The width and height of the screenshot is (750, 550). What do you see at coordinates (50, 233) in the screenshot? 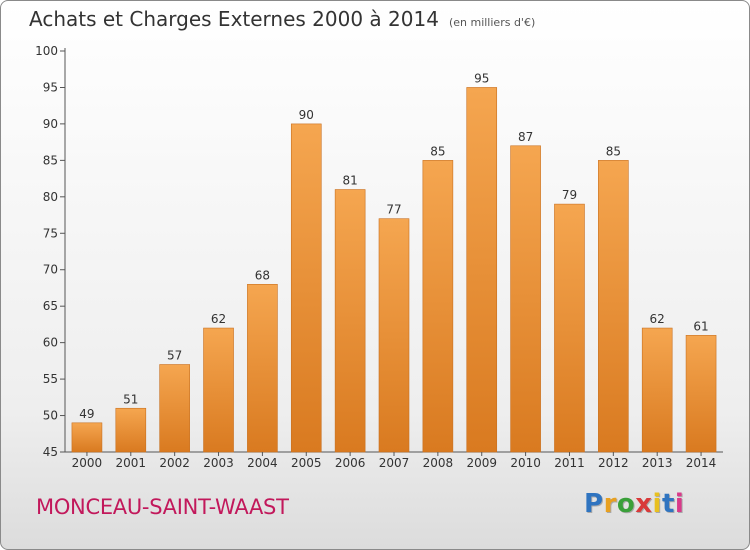
I see `y-tick-label: 75` at bounding box center [50, 233].